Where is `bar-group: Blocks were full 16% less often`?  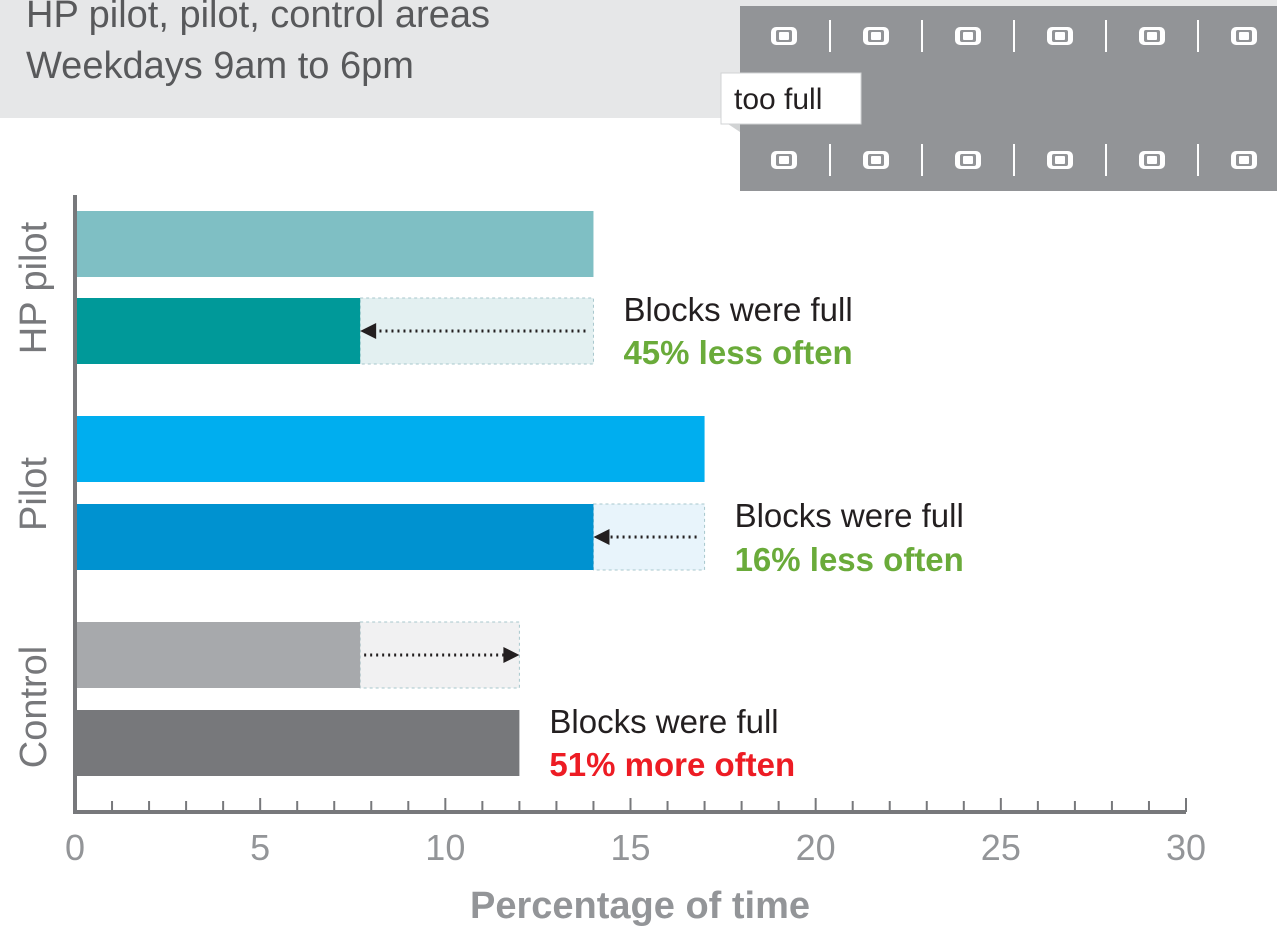
bar-group: Blocks were full 16% less often is located at coordinates (520, 497).